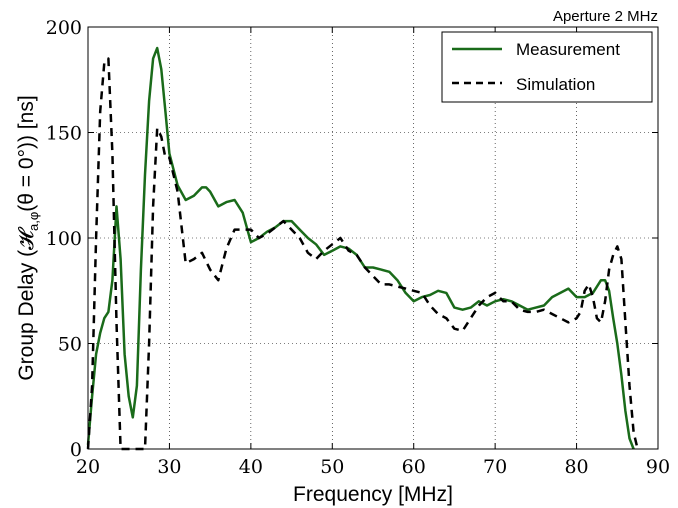 Image resolution: width=678 pixels, height=508 pixels. I want to click on legend-label-measurement: Measurement, so click(568, 49).